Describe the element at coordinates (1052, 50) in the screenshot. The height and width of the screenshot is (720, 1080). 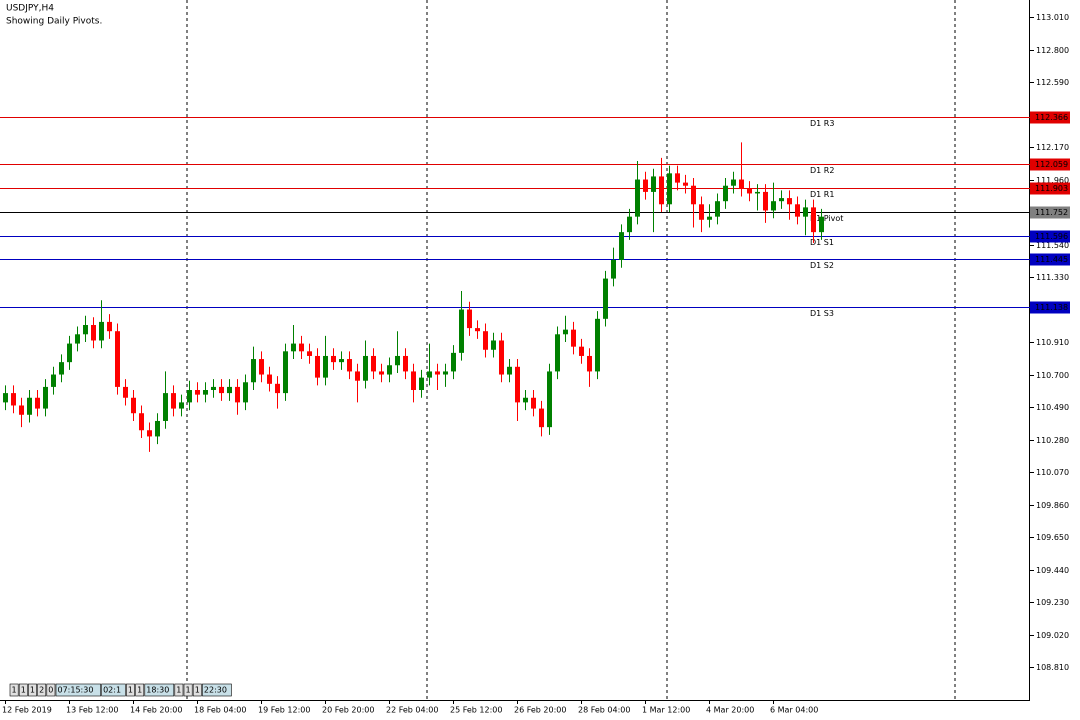
I see `y-tick-label: 112.800` at that location.